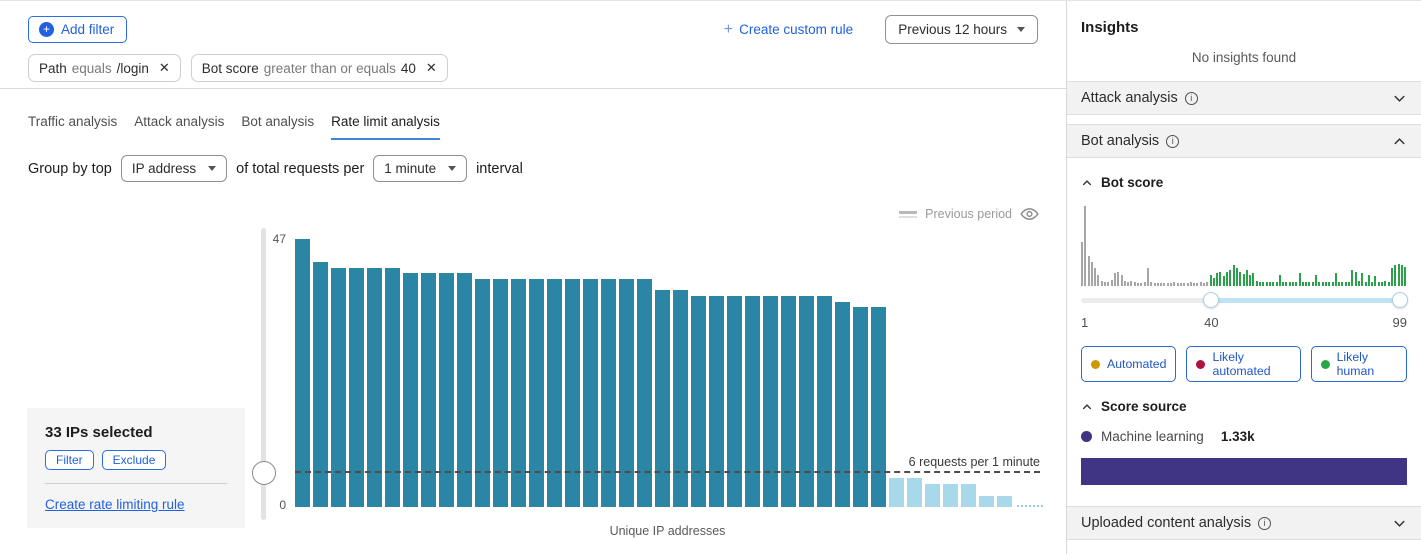 Image resolution: width=1421 pixels, height=554 pixels. What do you see at coordinates (319, 68) in the screenshot?
I see `filter-chip-bot-score: Bot score greater than or equals 40` at bounding box center [319, 68].